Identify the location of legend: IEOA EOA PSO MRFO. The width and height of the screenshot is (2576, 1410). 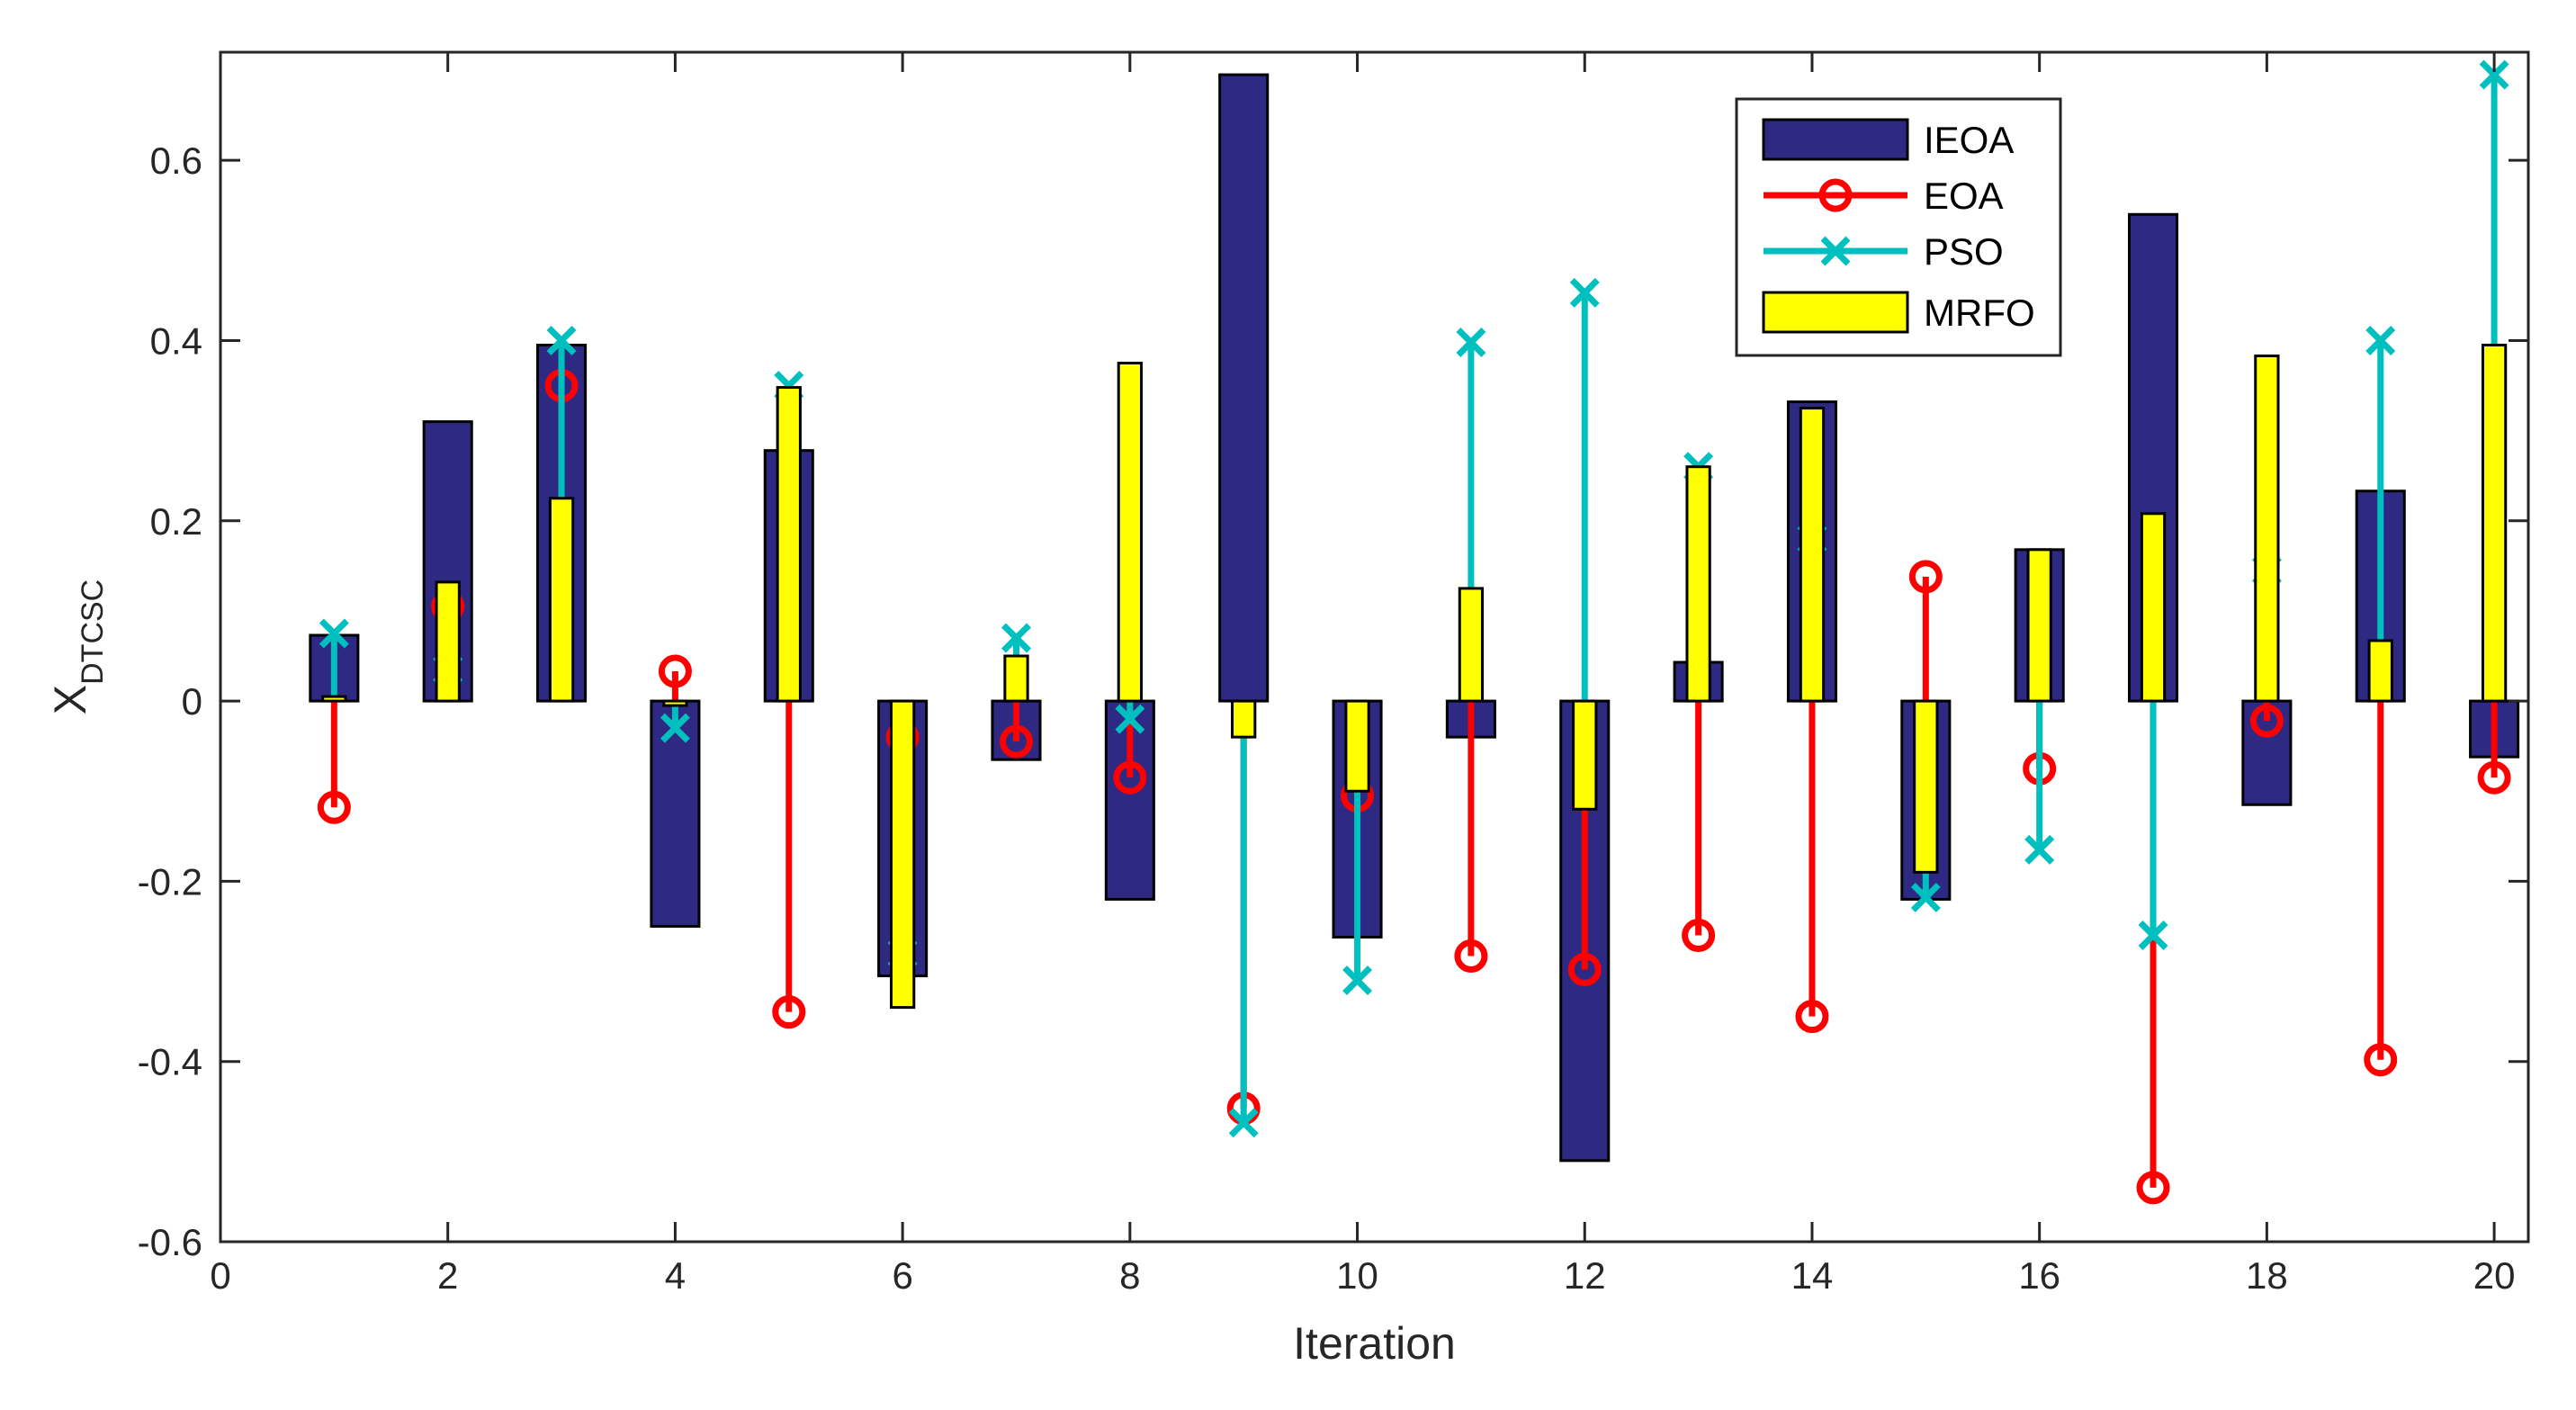
(1899, 227).